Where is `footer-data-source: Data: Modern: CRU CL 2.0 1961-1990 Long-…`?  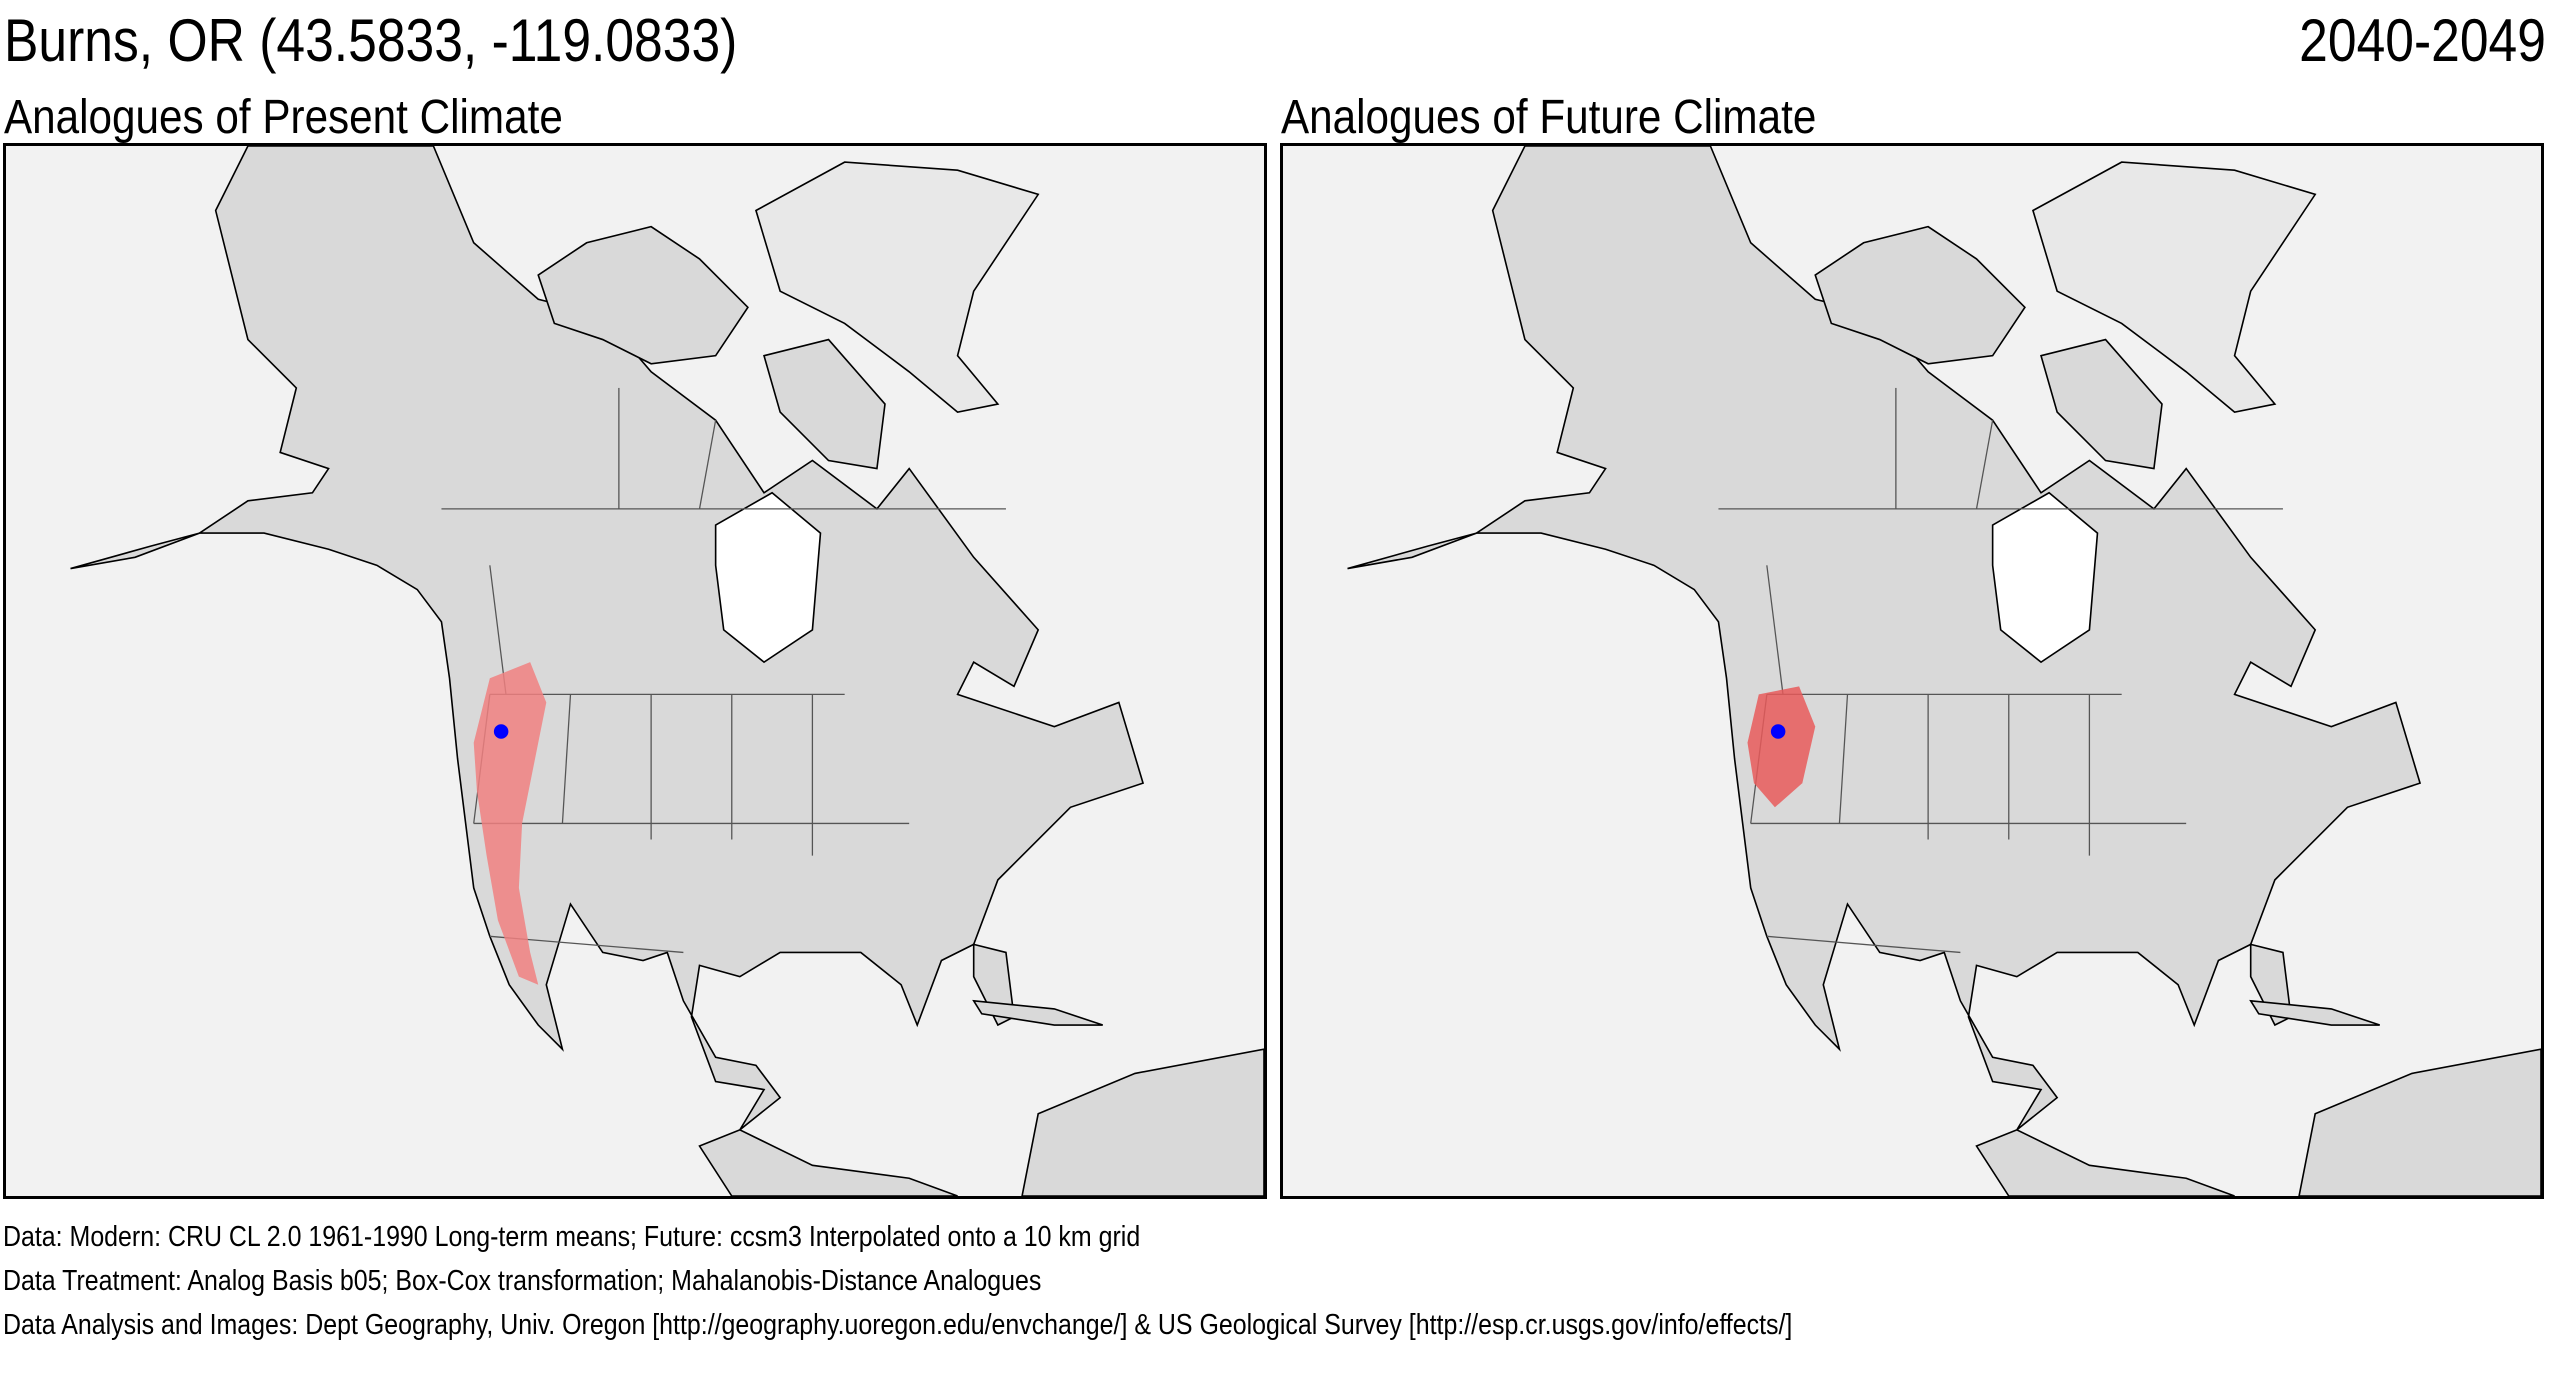
footer-data-source: Data: Modern: CRU CL 2.0 1961-1990 Long-… is located at coordinates (572, 1237).